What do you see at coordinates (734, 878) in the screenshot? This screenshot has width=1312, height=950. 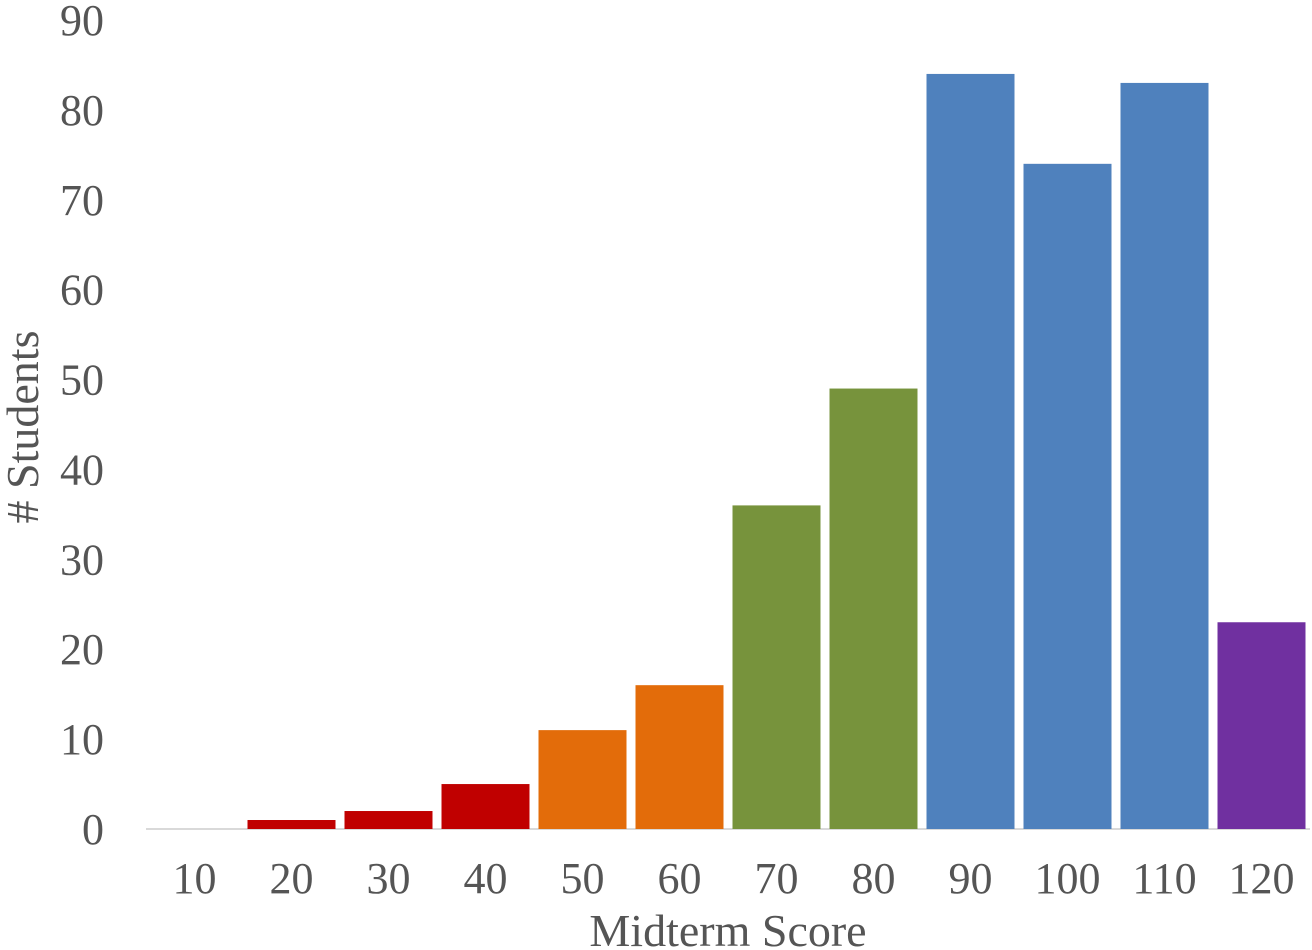 I see `x-axis-ticks: 10 20 30 40 50 60 70 80 90 100 110 120` at bounding box center [734, 878].